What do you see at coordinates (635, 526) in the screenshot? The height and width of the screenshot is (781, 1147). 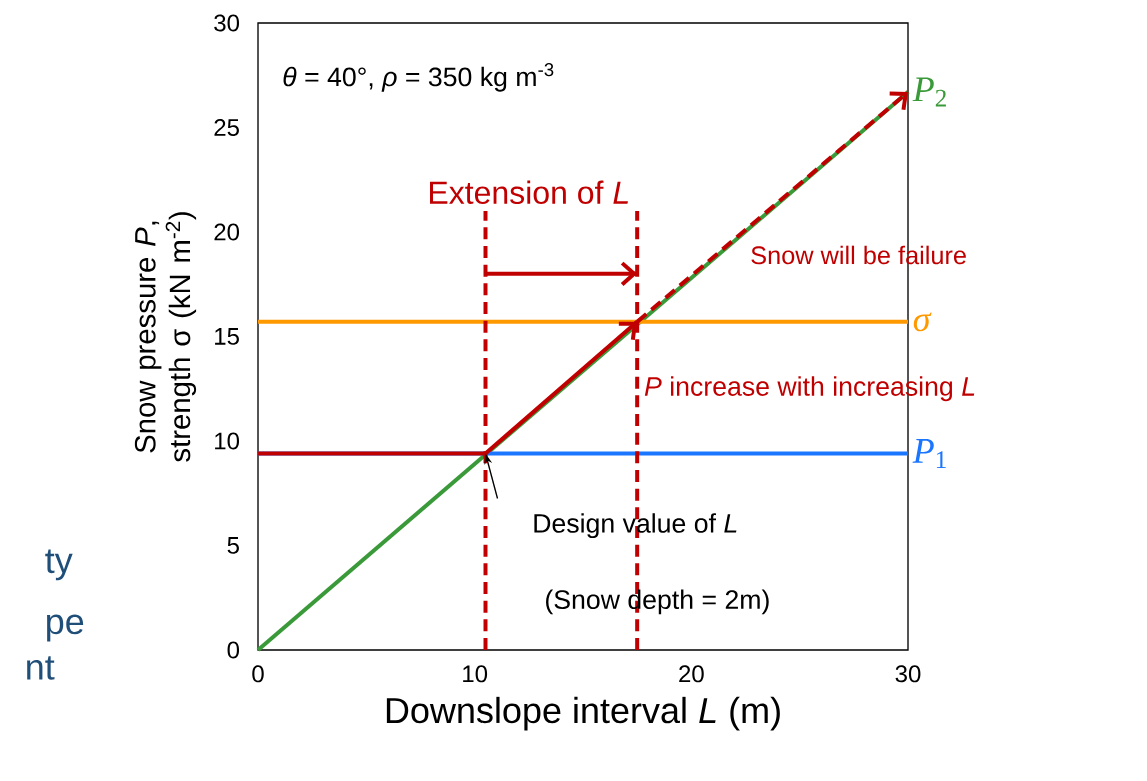 I see `annotation: Design value of L` at bounding box center [635, 526].